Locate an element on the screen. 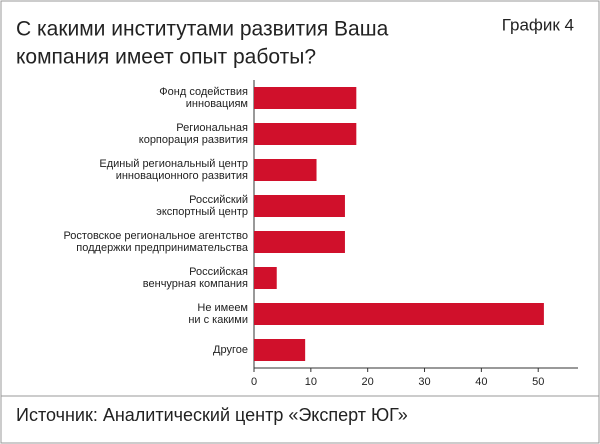 This screenshot has width=600, height=444. y-tick-label-line: Единый региональный центр is located at coordinates (173, 164).